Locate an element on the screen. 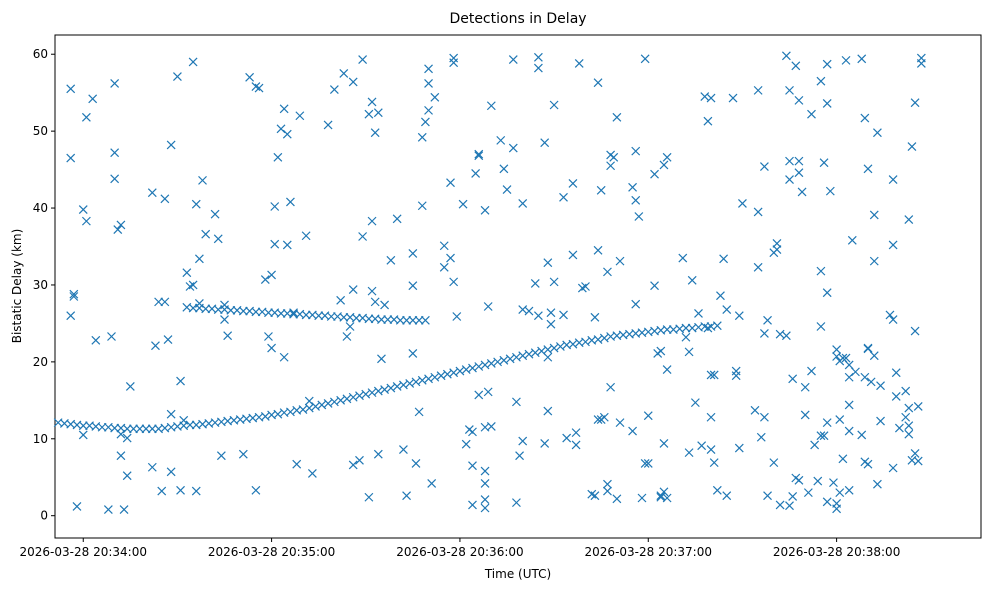  y-axis-ticks: 0 10 20 30 40 50 60 is located at coordinates (44, 285).